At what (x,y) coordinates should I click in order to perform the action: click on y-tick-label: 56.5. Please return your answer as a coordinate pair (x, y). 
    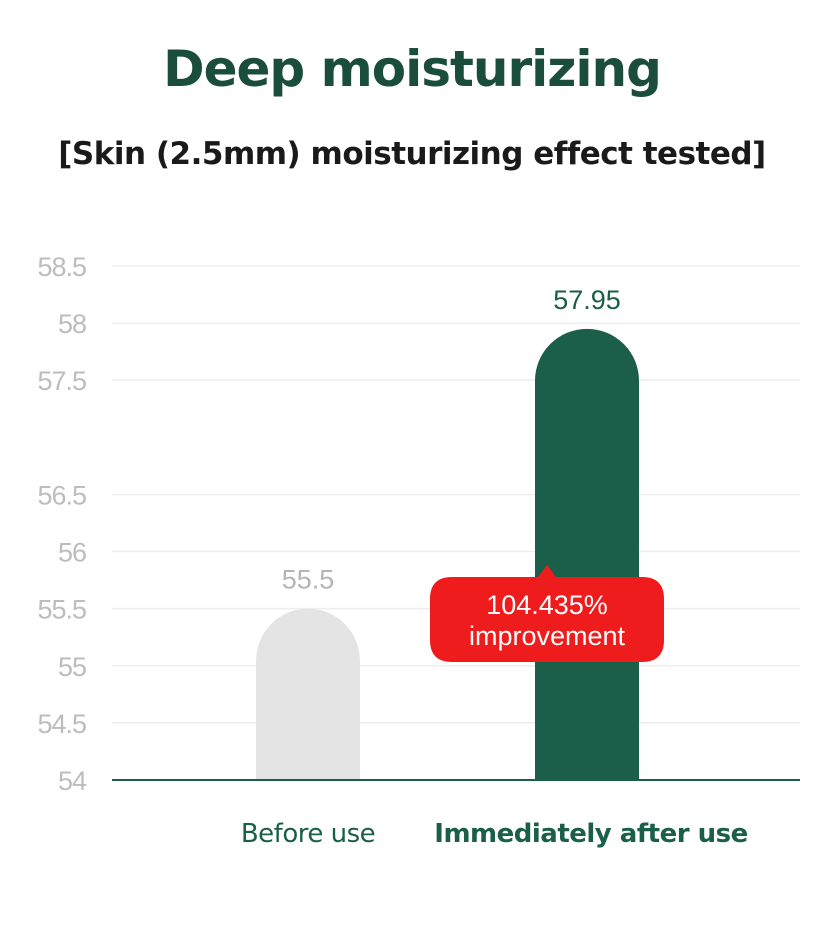
    Looking at the image, I should click on (61, 495).